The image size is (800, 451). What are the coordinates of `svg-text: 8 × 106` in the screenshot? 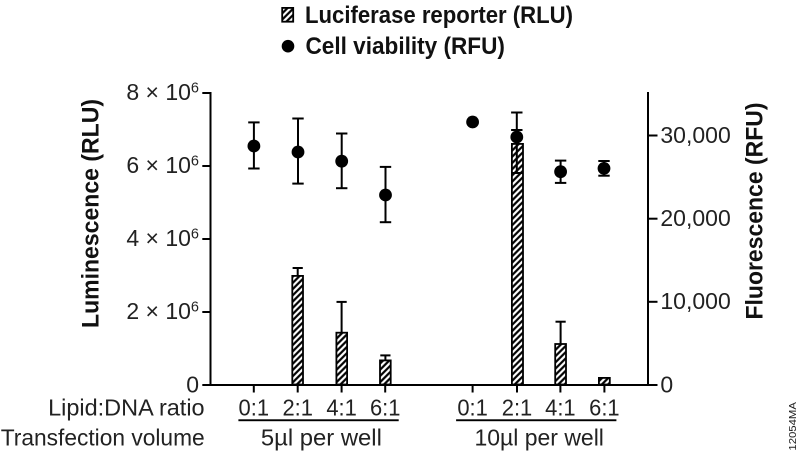 It's located at (162, 92).